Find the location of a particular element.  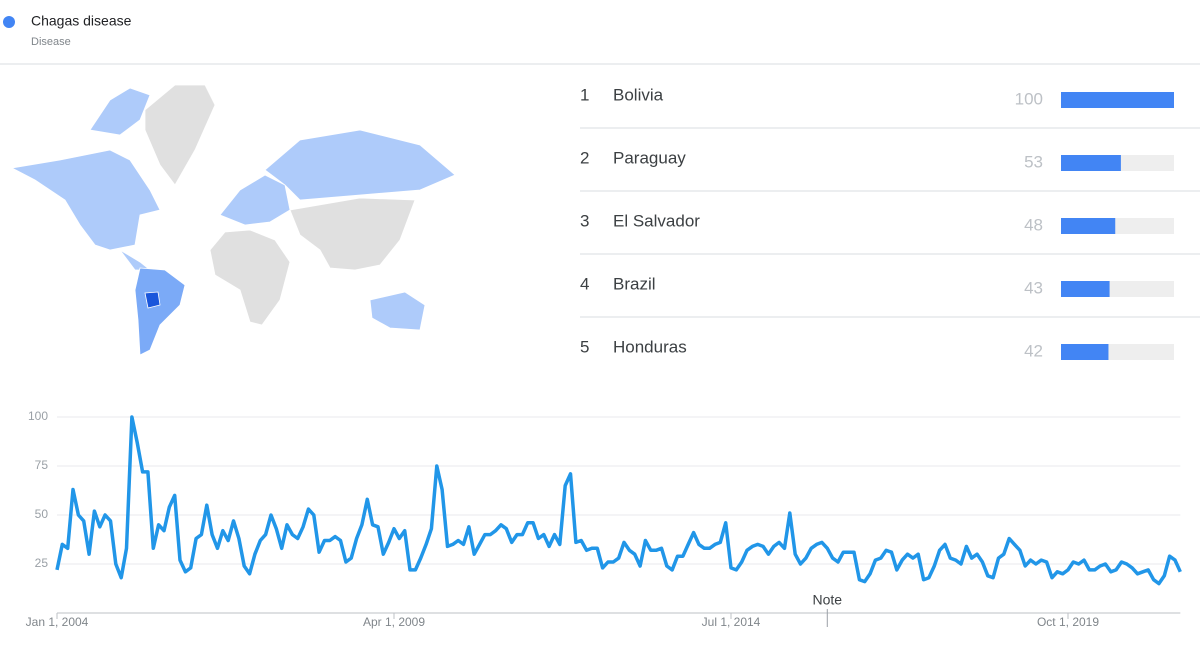

region-value: 48 is located at coordinates (1033, 224).